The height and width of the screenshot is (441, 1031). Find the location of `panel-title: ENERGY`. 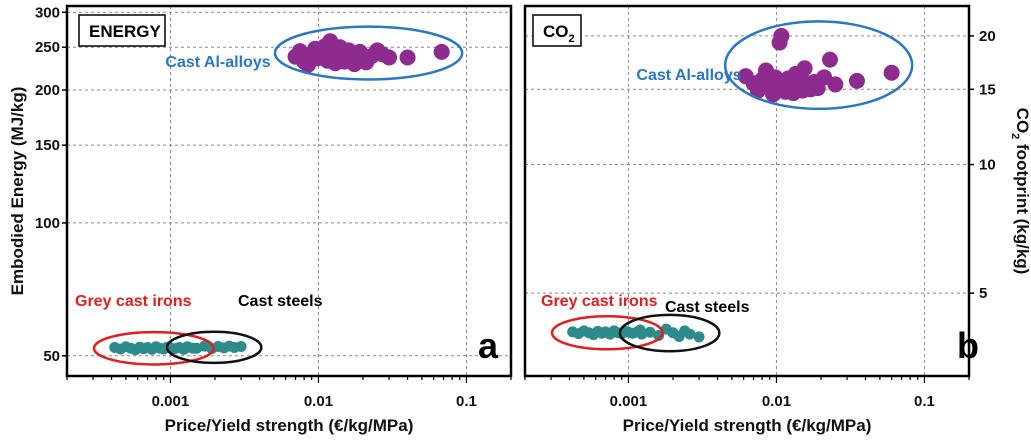

panel-title: ENERGY is located at coordinates (125, 31).